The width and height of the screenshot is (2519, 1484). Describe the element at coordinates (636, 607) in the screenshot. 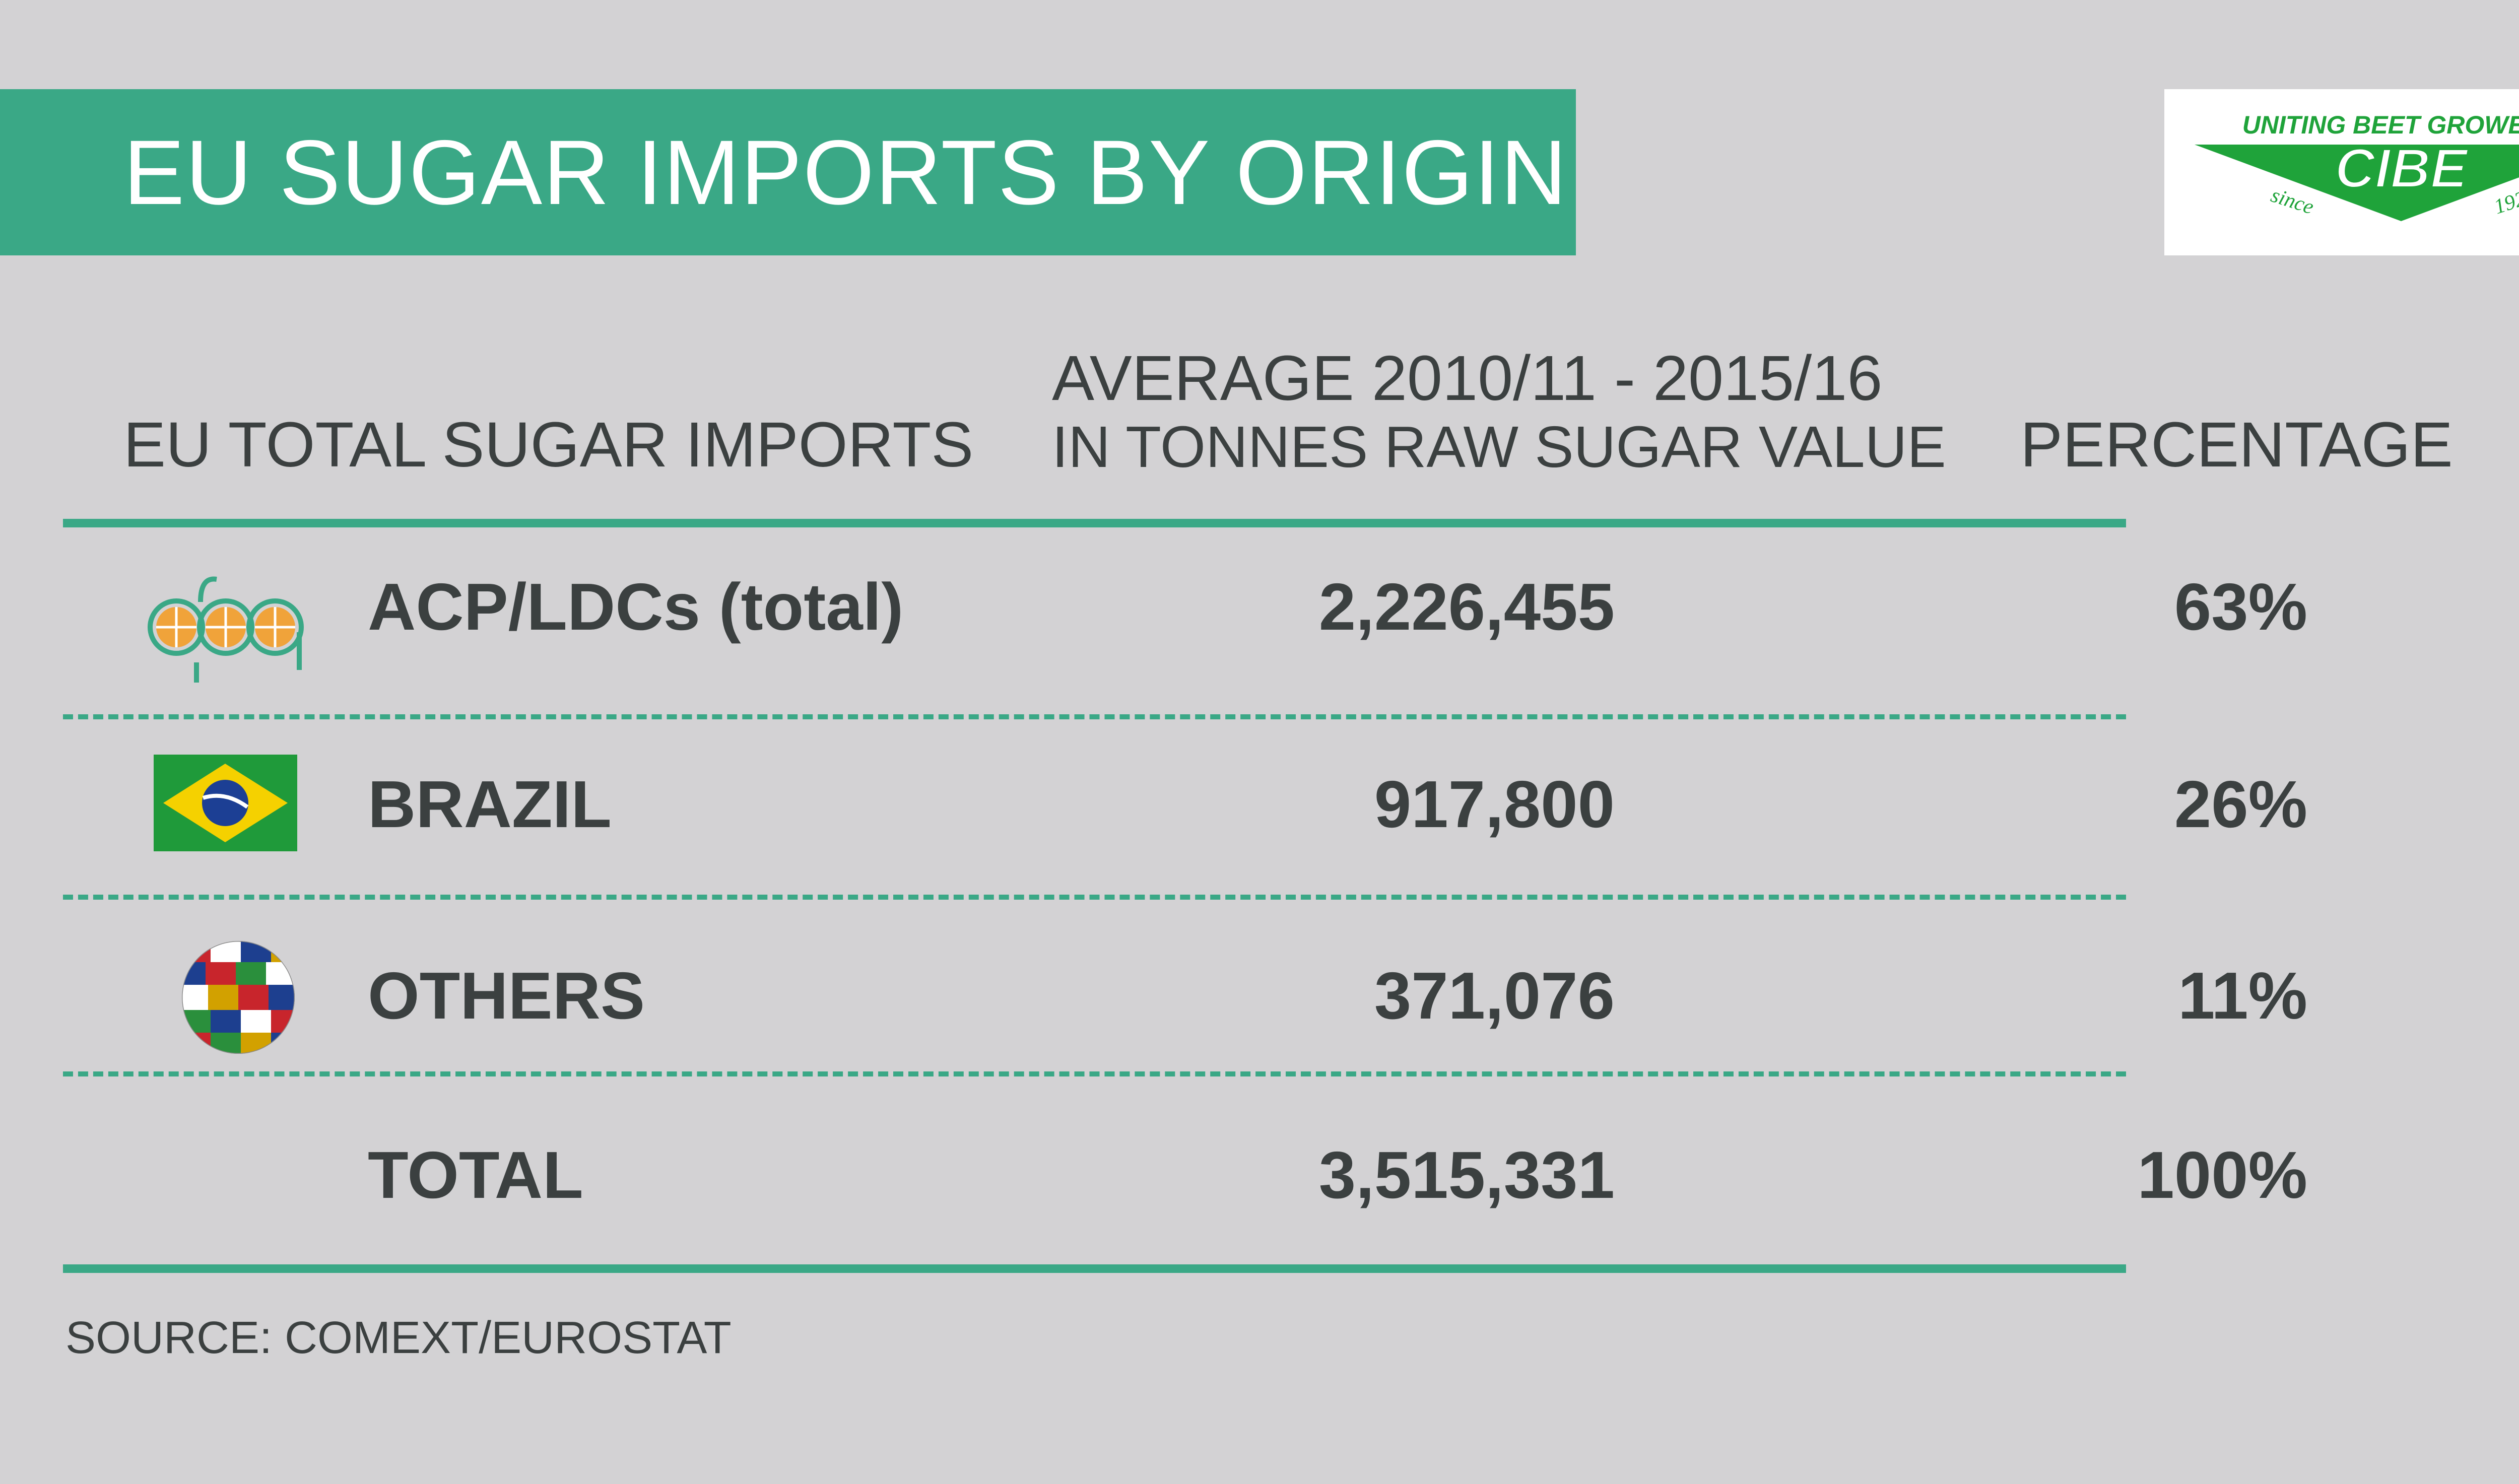

I see `row-label-acp: ACP/LDCs (total)` at that location.